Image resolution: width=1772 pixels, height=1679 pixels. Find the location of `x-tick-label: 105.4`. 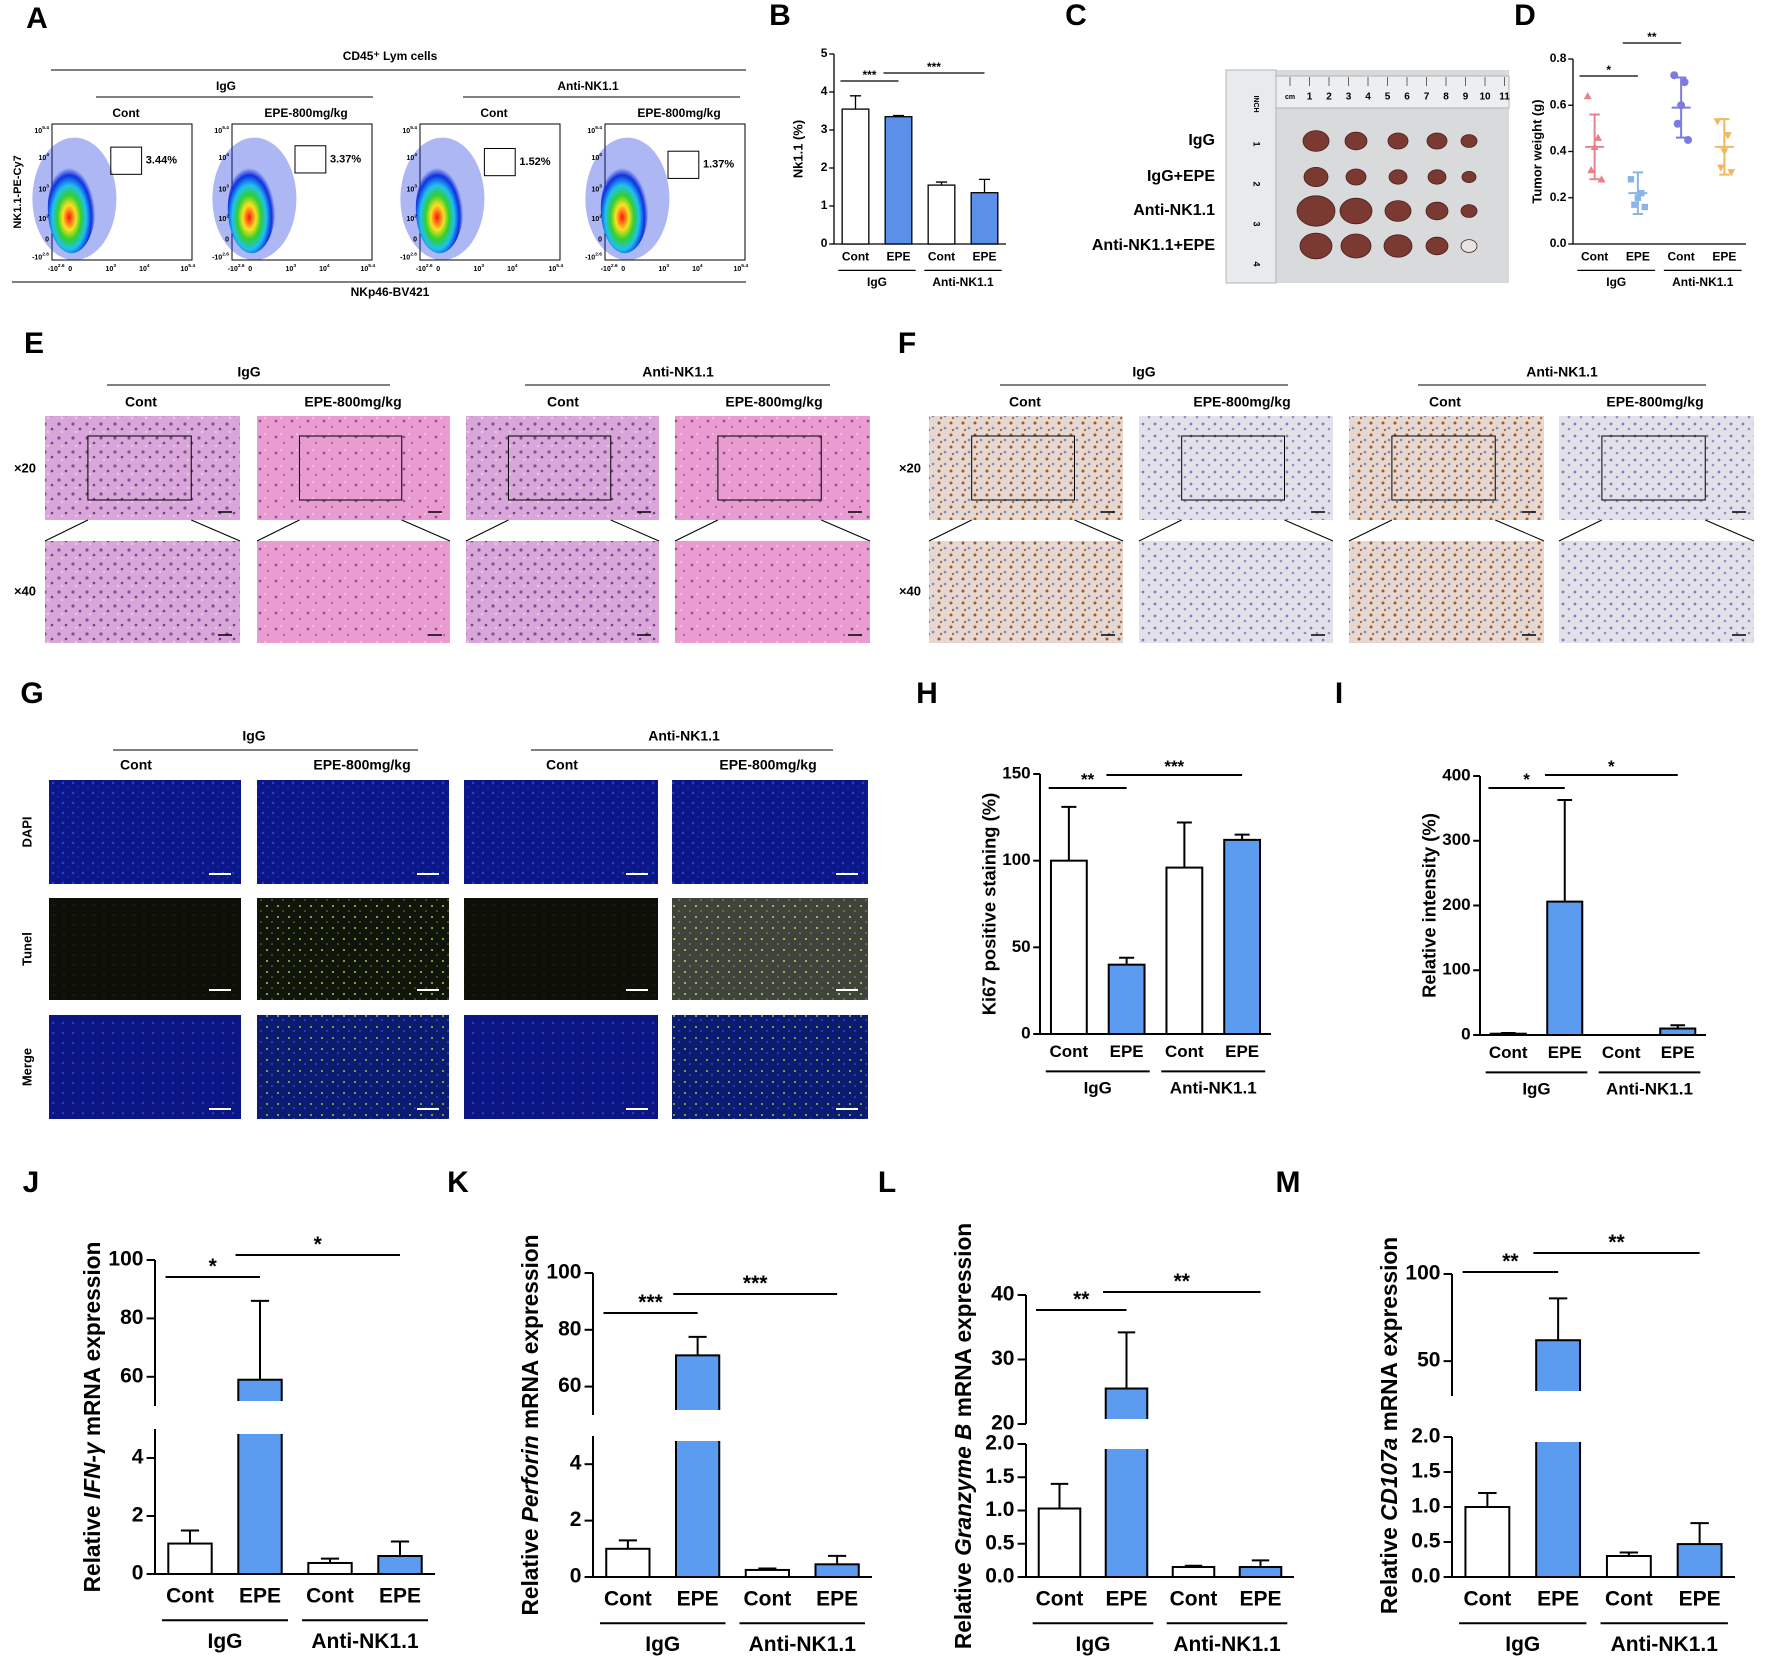

x-tick-label: 105.4 is located at coordinates (740, 267).